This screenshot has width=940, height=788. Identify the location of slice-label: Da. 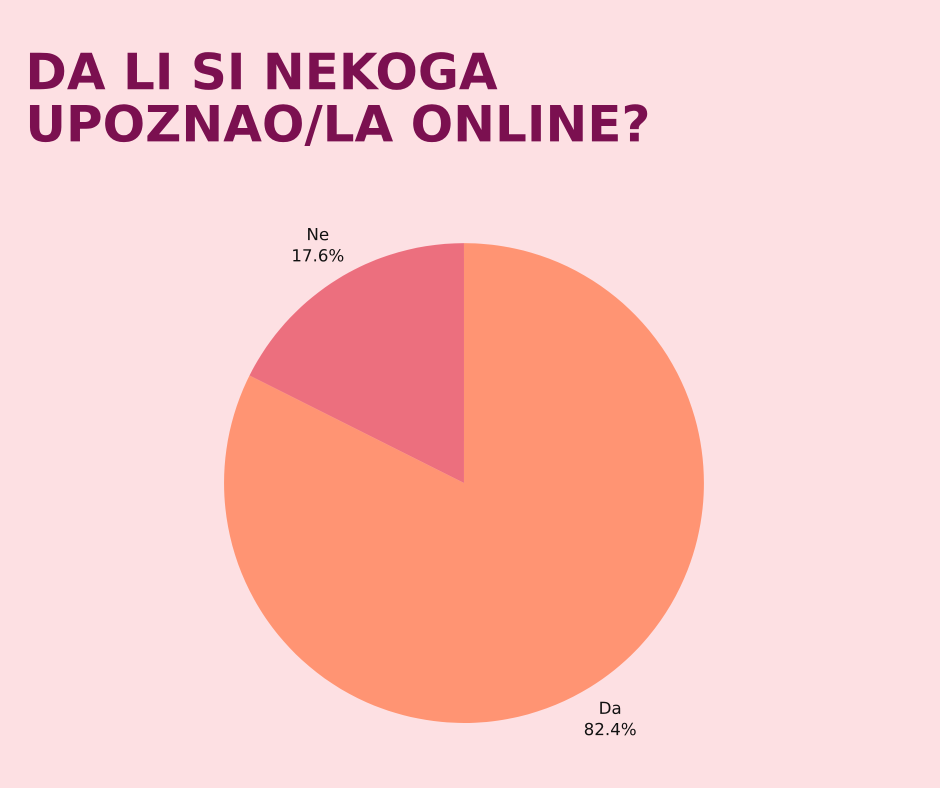
(610, 708).